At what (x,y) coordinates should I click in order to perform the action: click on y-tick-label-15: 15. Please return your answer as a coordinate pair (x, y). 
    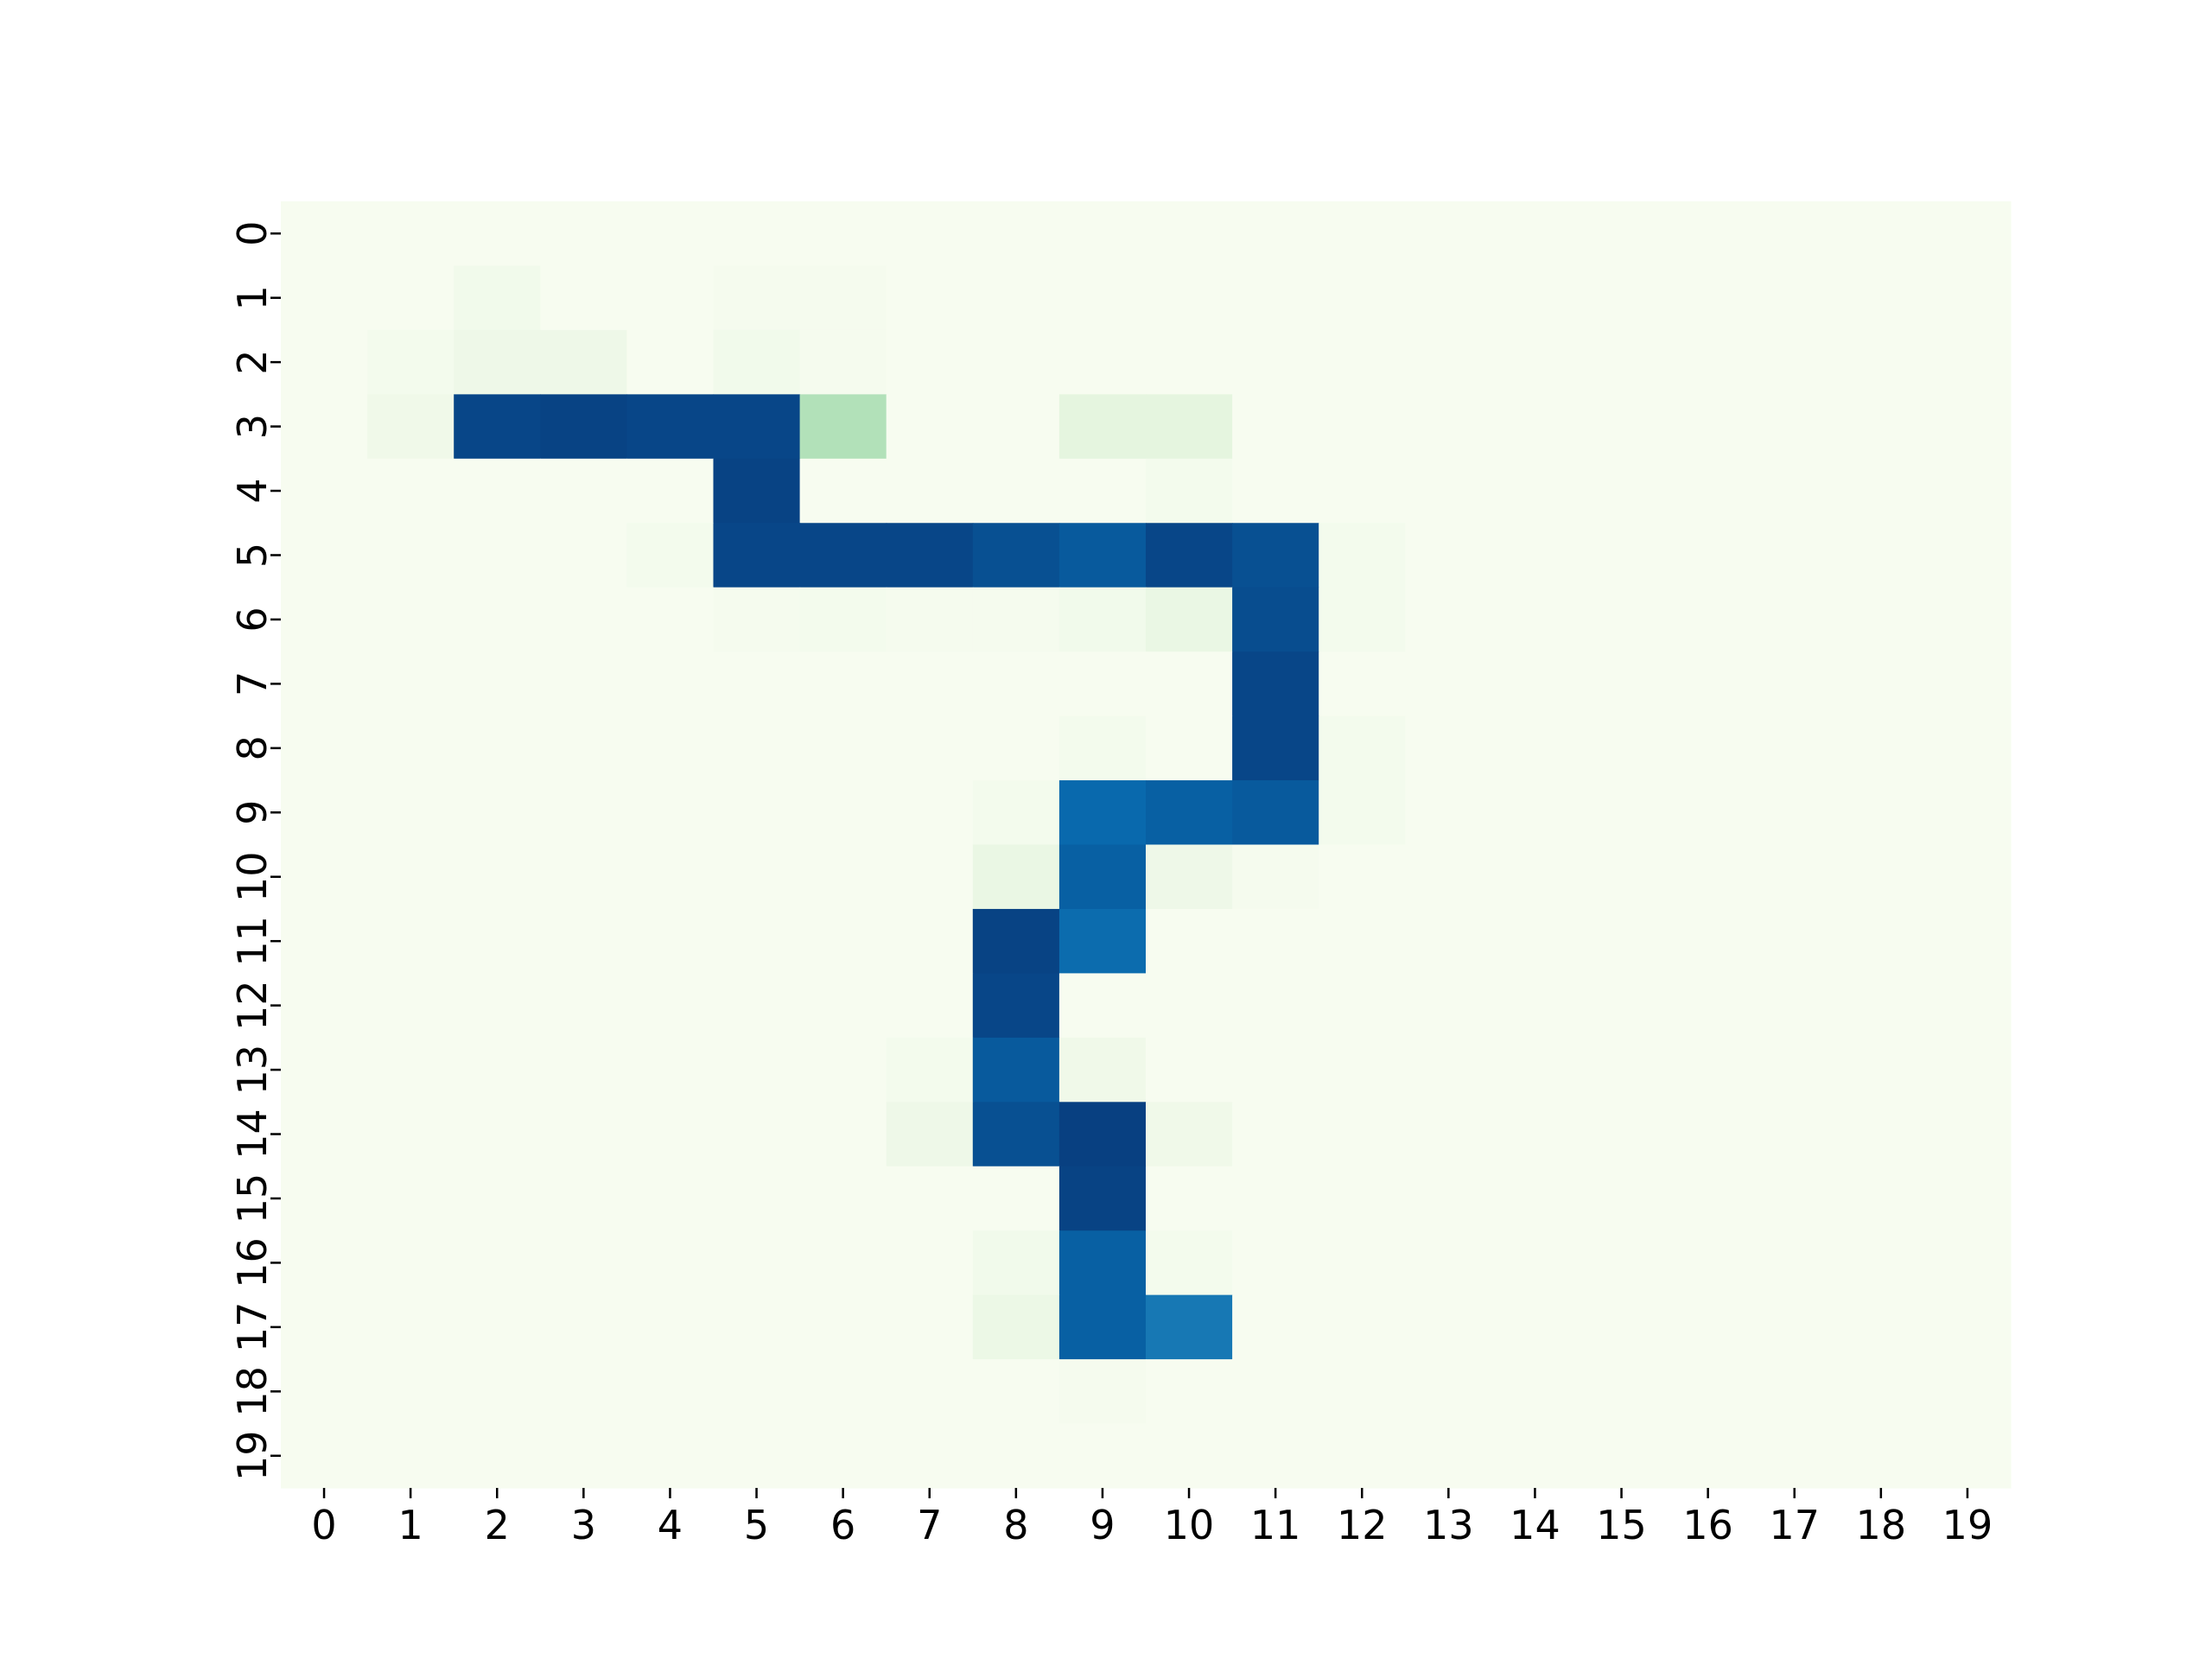
    Looking at the image, I should click on (252, 1198).